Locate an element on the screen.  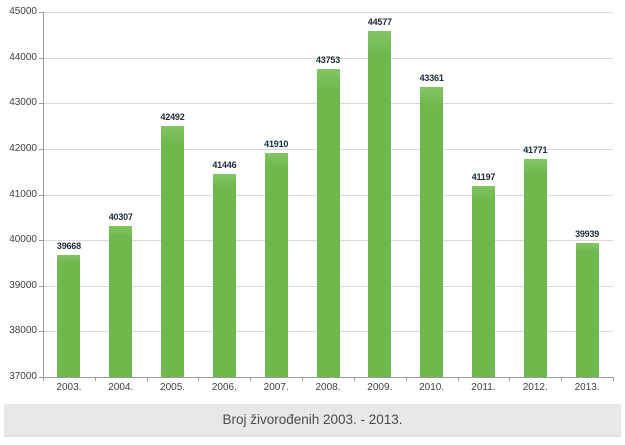
x-axis-tick-label: 2004. is located at coordinates (121, 387).